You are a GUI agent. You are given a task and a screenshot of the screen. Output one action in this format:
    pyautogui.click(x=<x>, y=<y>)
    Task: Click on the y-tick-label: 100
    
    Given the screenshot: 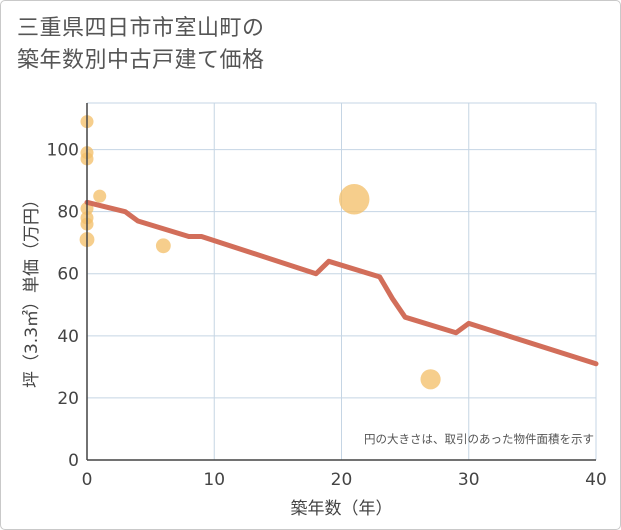 What is the action you would take?
    pyautogui.click(x=63, y=151)
    